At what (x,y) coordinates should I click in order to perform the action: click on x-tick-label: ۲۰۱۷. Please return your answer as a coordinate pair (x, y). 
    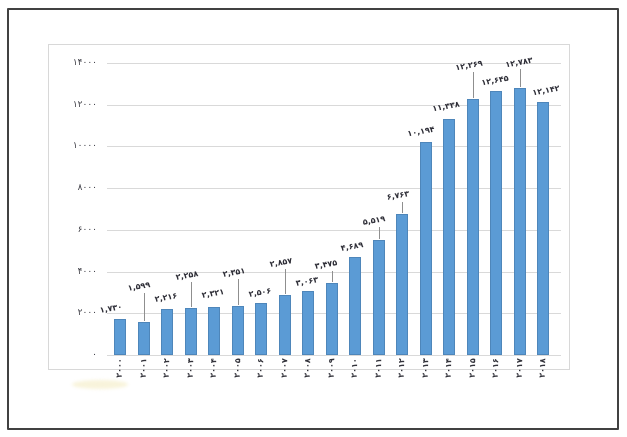
    Looking at the image, I should click on (519, 368).